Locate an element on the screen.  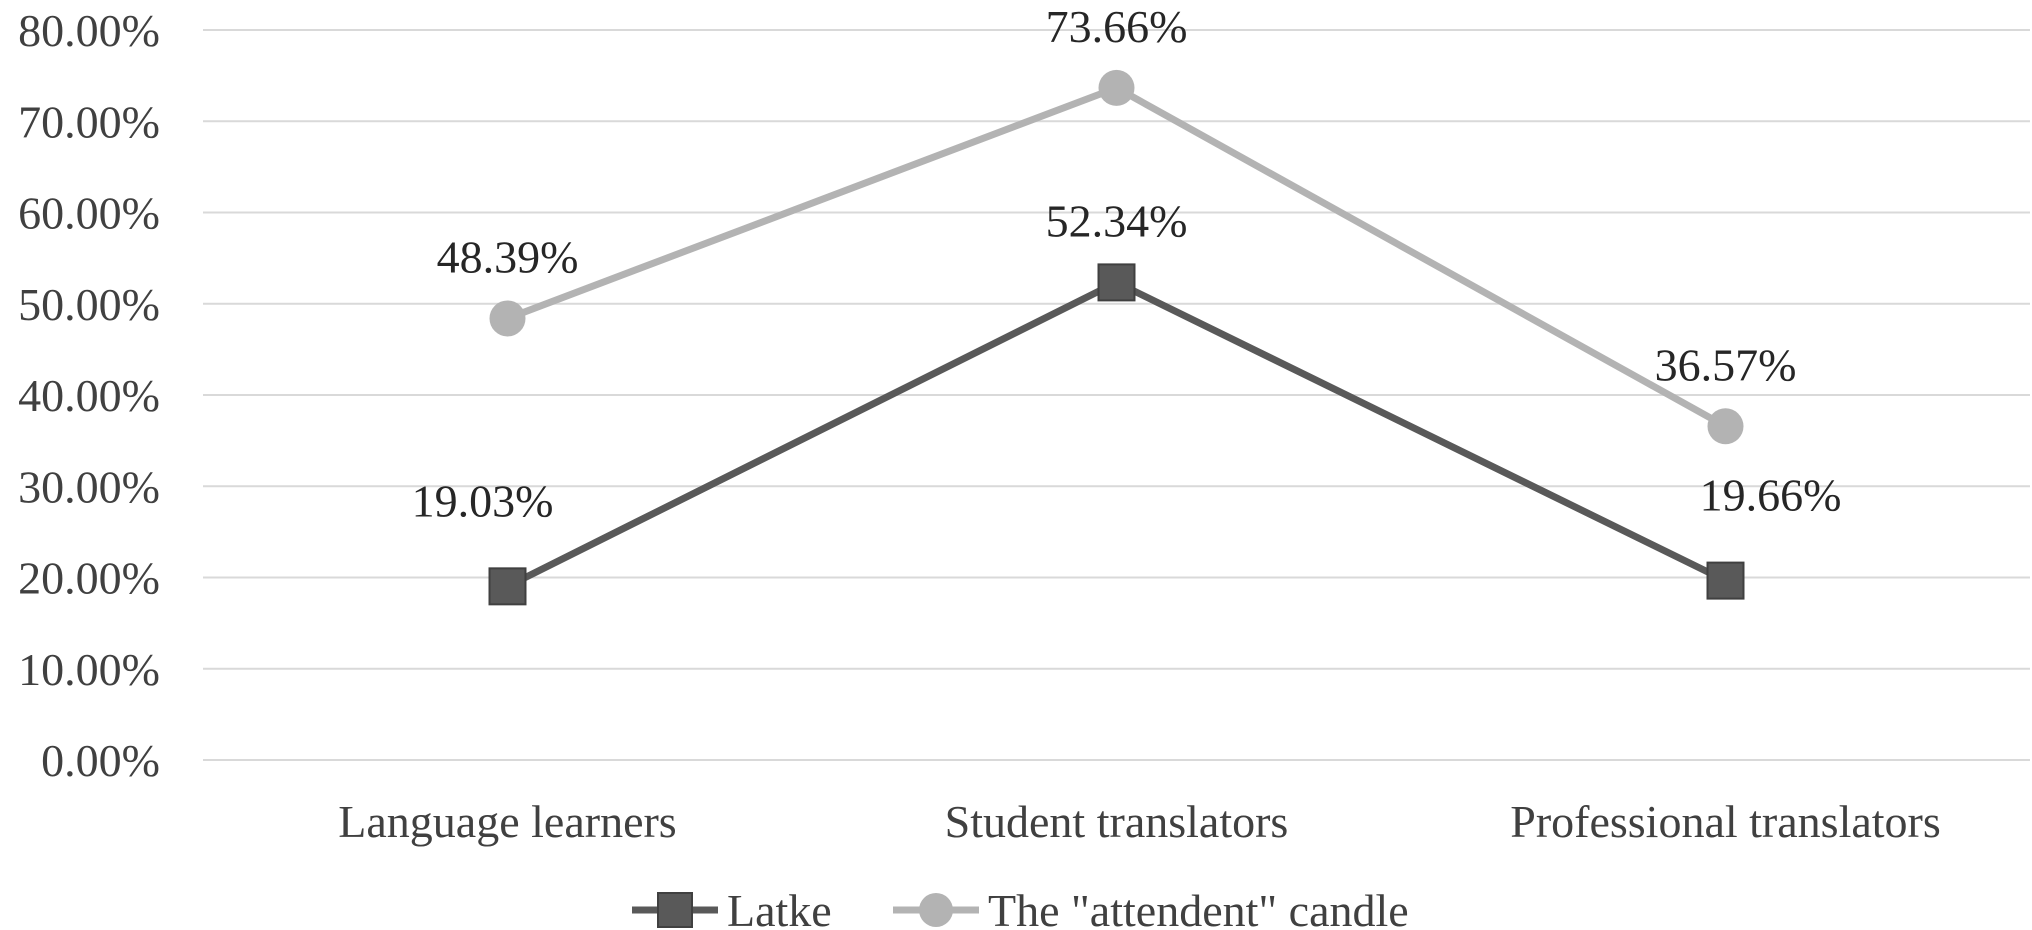
legend-marker-circle is located at coordinates (936, 910).